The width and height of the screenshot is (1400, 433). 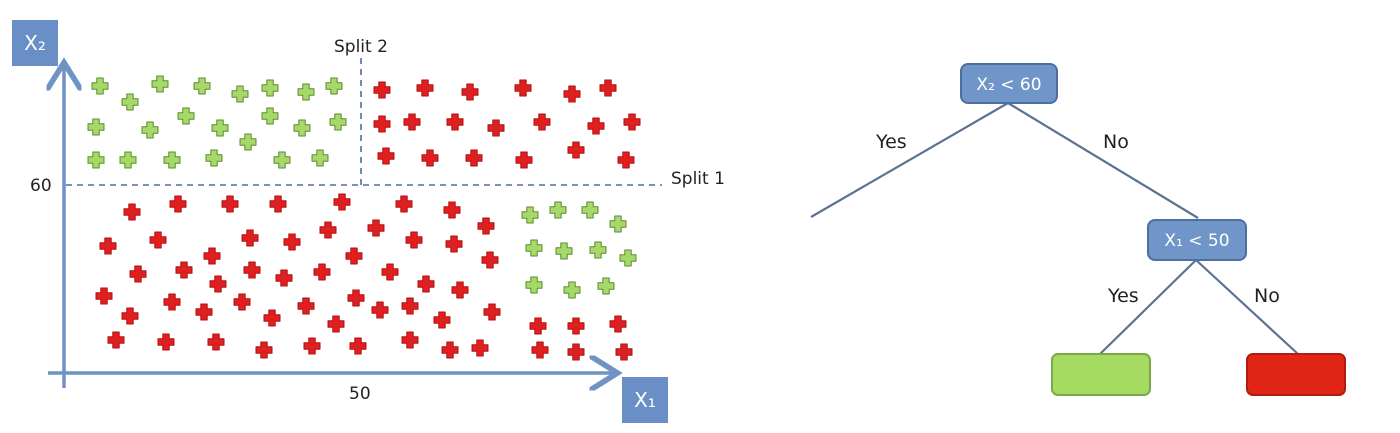 I want to click on root-condition: X₂ < 60, so click(x=1008, y=85).